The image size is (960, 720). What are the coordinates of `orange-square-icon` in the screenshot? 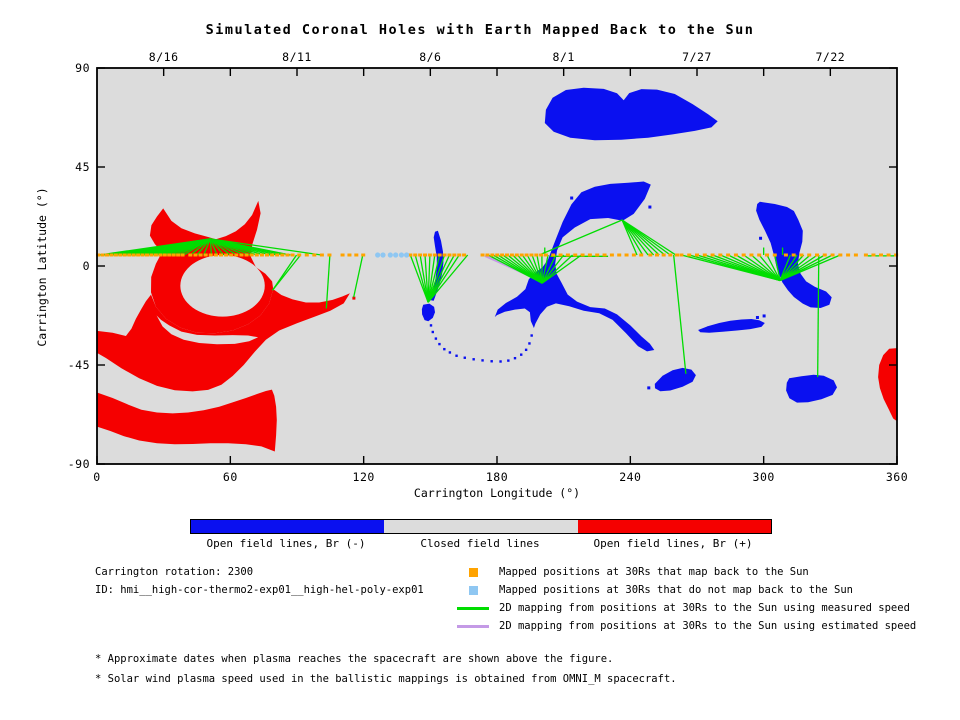 It's located at (473, 572).